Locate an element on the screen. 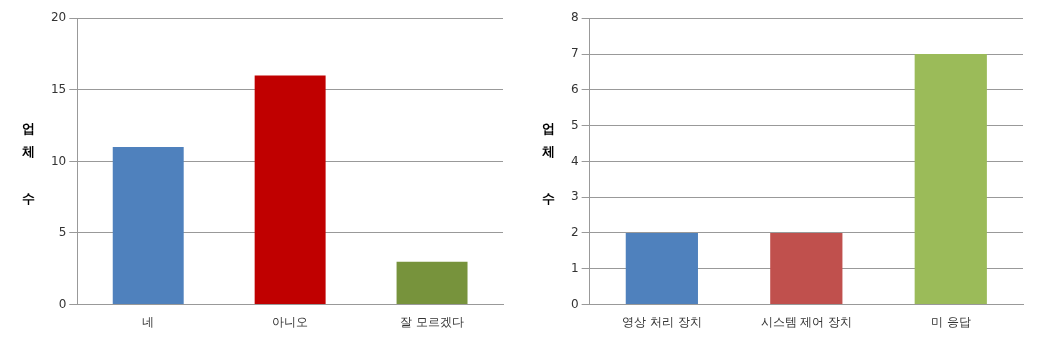  x-tick-label: 잘 모르겠다 is located at coordinates (432, 321).